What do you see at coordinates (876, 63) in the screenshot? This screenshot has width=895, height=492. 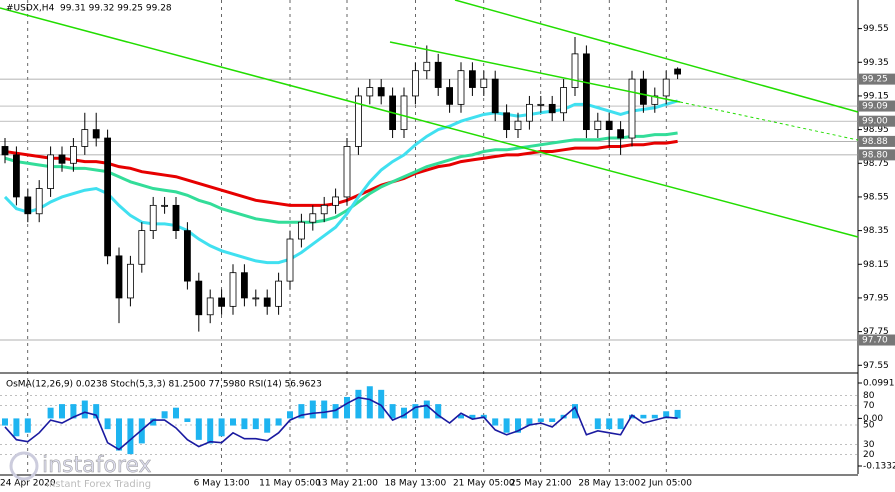 I see `y-tick-label: 99.35` at bounding box center [876, 63].